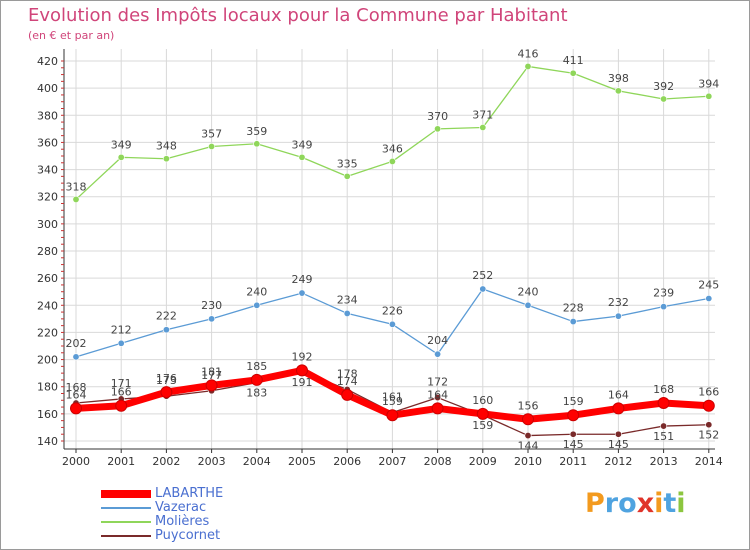  What do you see at coordinates (47, 88) in the screenshot?
I see `y-tick-label: 400` at bounding box center [47, 88].